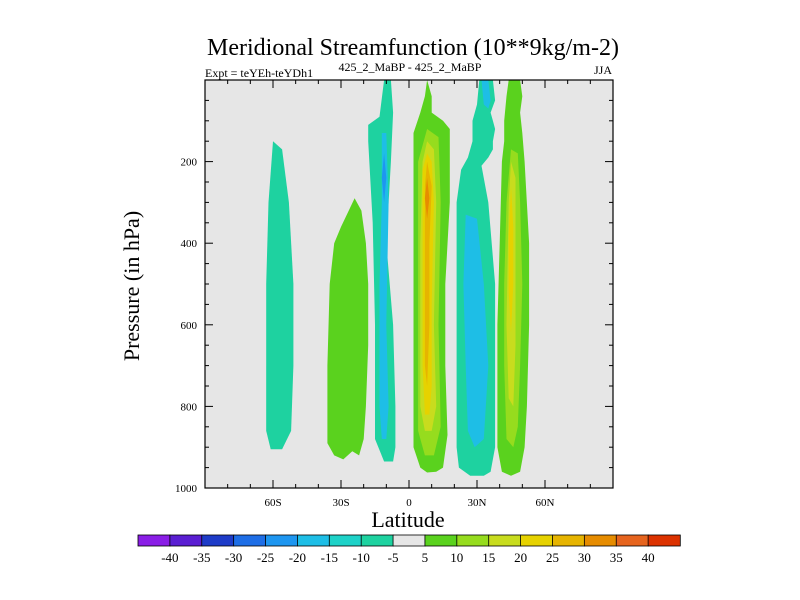 The width and height of the screenshot is (800, 600). I want to click on colorbar-label: 10, so click(456, 557).